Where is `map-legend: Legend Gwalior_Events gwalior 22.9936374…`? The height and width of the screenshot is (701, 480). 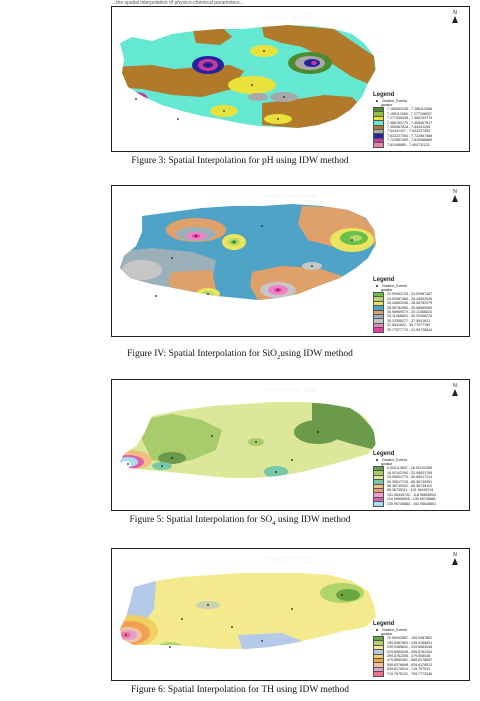
map-legend: Legend Gwalior_Events gwalior 22.9936374… is located at coordinates (419, 305).